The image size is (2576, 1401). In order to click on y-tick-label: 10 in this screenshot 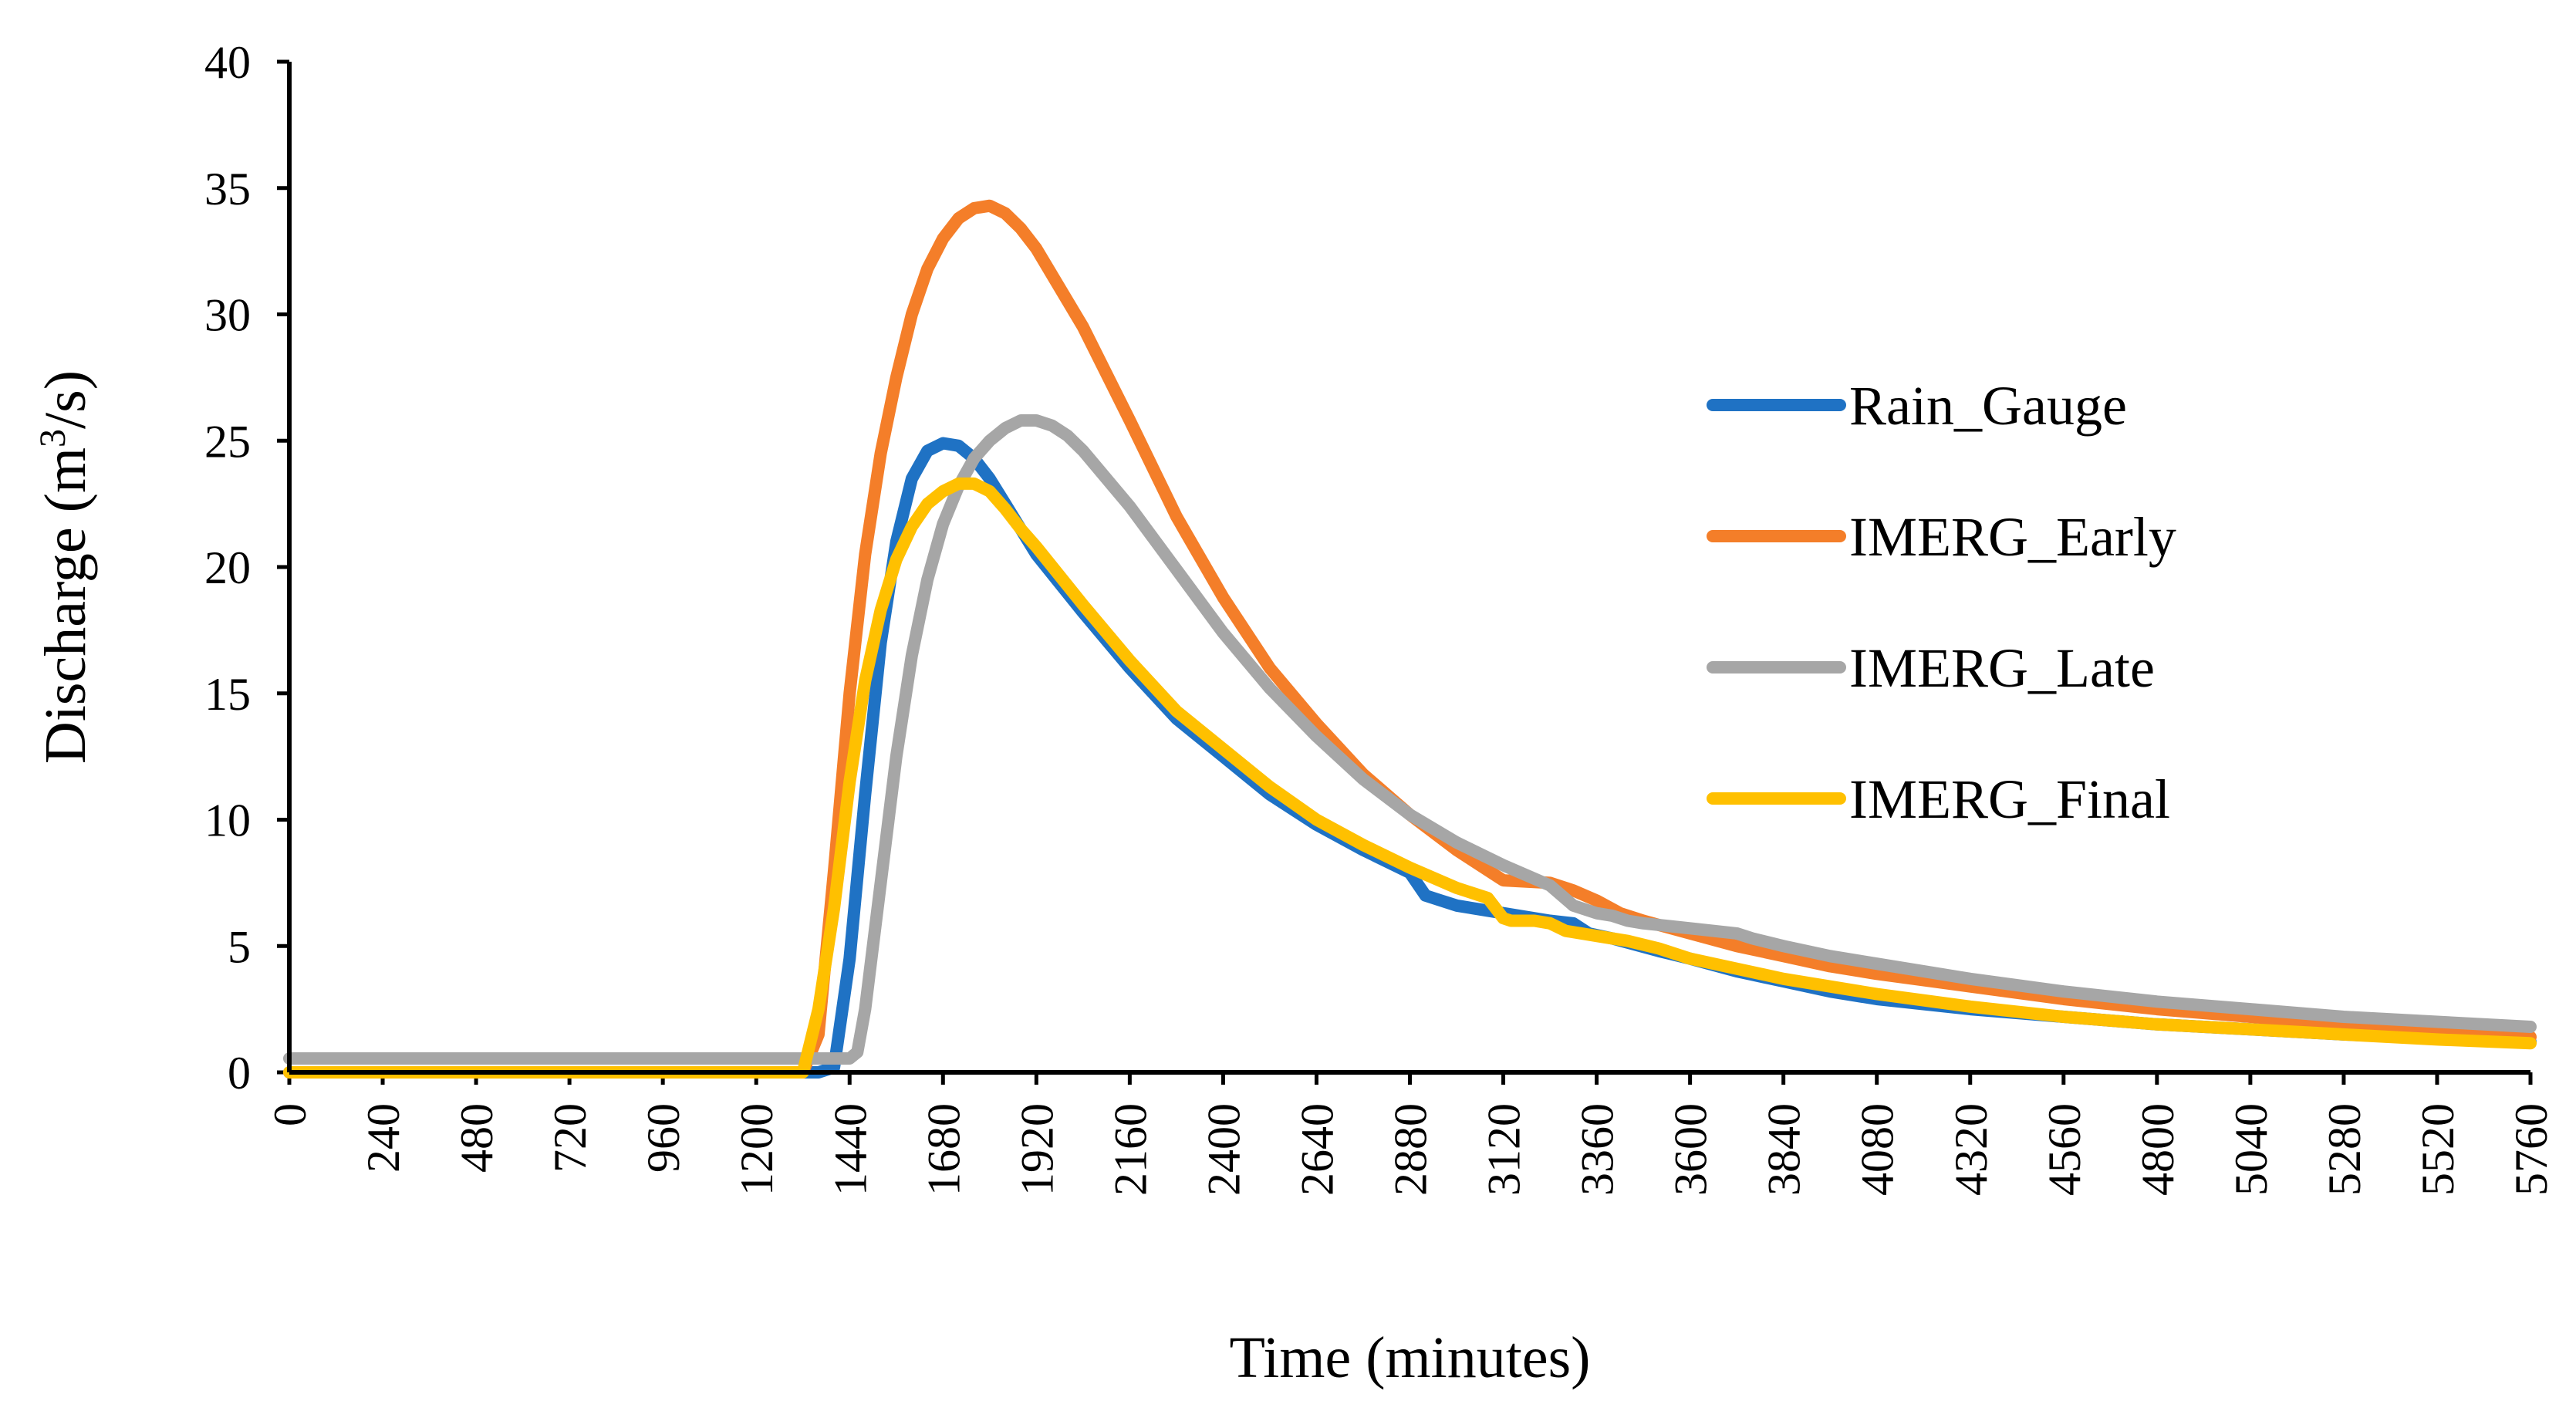, I will do `click(228, 820)`.